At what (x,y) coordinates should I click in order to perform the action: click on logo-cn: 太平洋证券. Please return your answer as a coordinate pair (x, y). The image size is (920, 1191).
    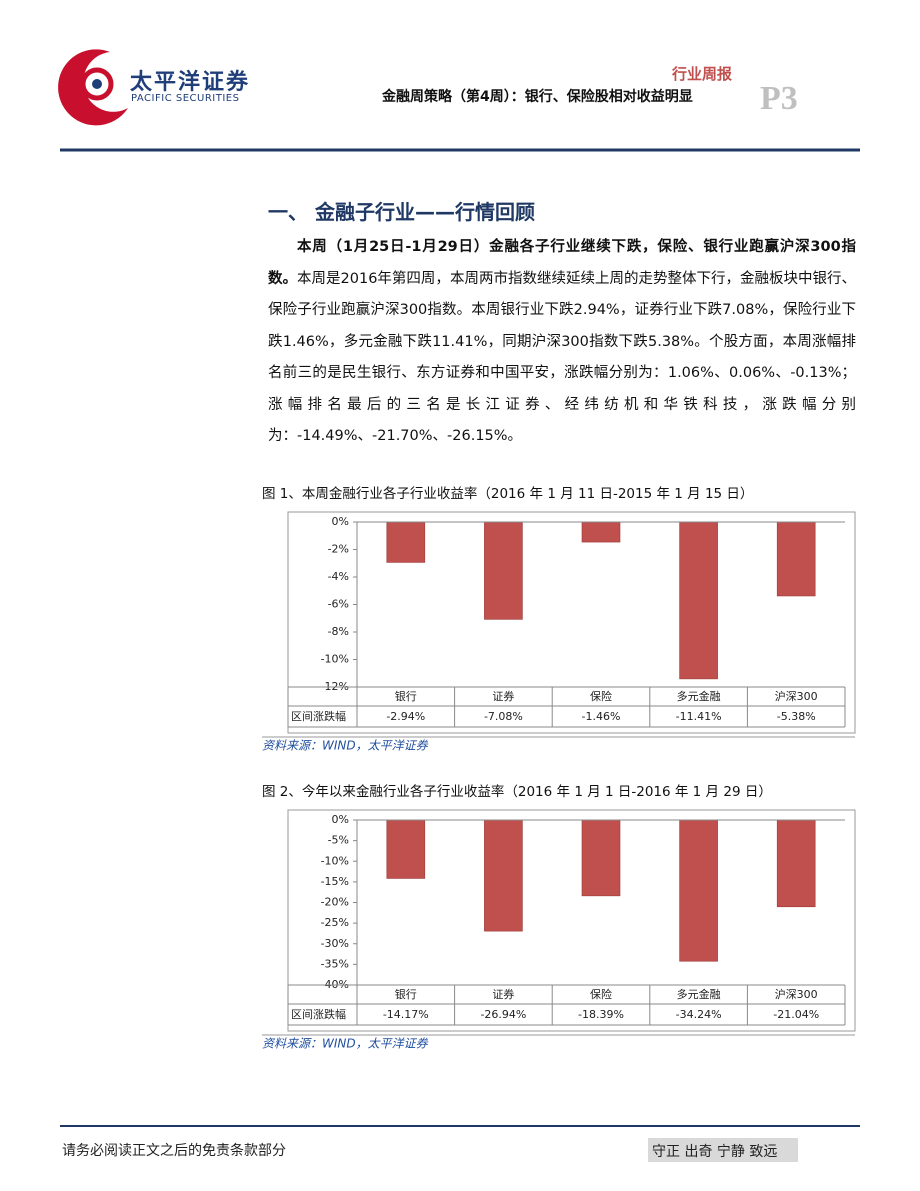
    Looking at the image, I should click on (190, 82).